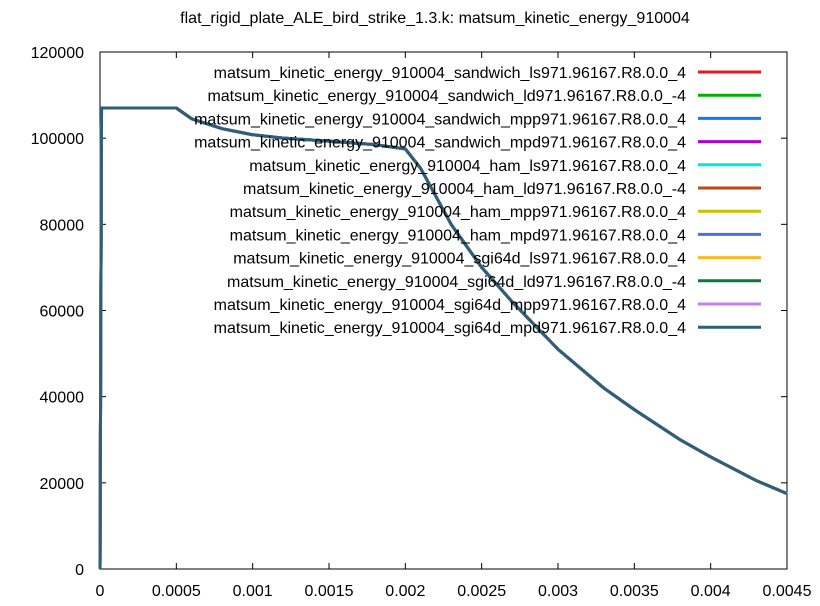 This screenshot has width=820, height=606. Describe the element at coordinates (176, 591) in the screenshot. I see `x-tick-label: 0.0005` at that location.